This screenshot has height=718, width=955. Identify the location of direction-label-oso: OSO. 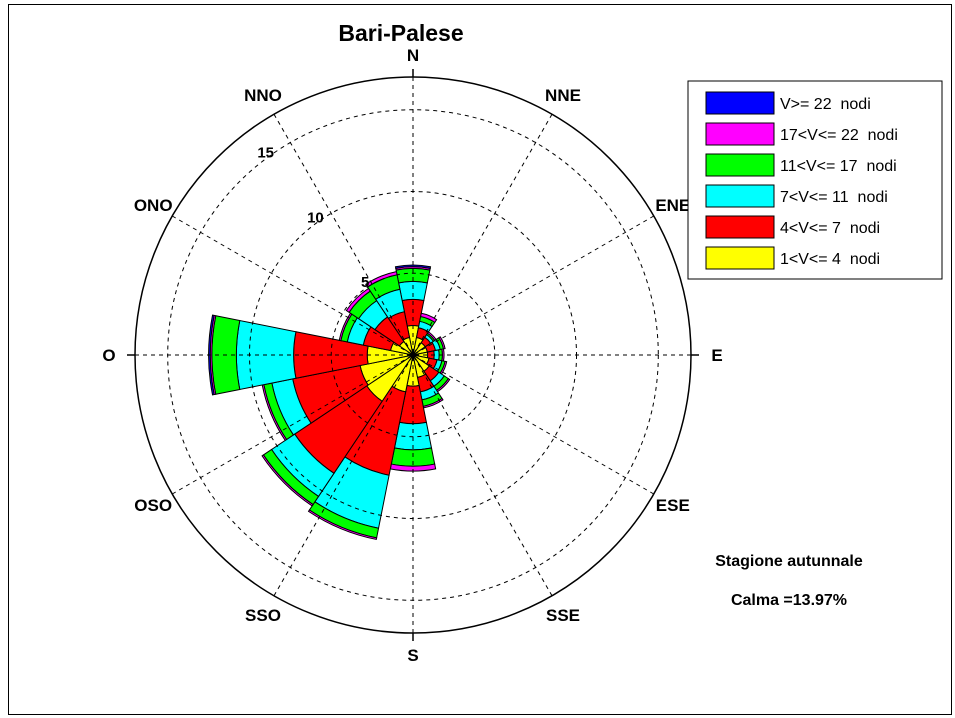
(153, 505).